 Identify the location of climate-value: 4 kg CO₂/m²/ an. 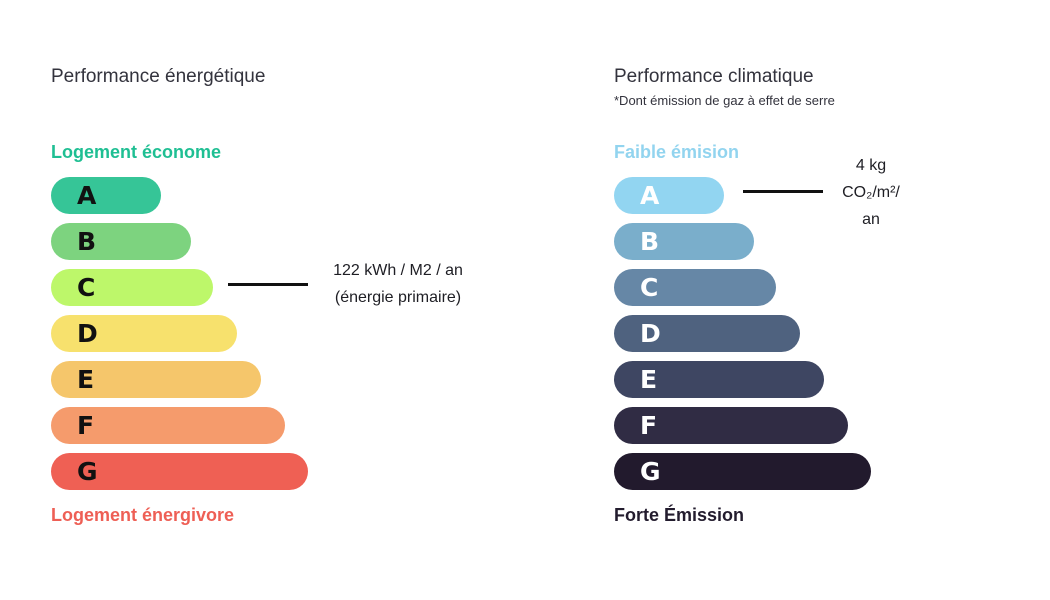
(871, 192).